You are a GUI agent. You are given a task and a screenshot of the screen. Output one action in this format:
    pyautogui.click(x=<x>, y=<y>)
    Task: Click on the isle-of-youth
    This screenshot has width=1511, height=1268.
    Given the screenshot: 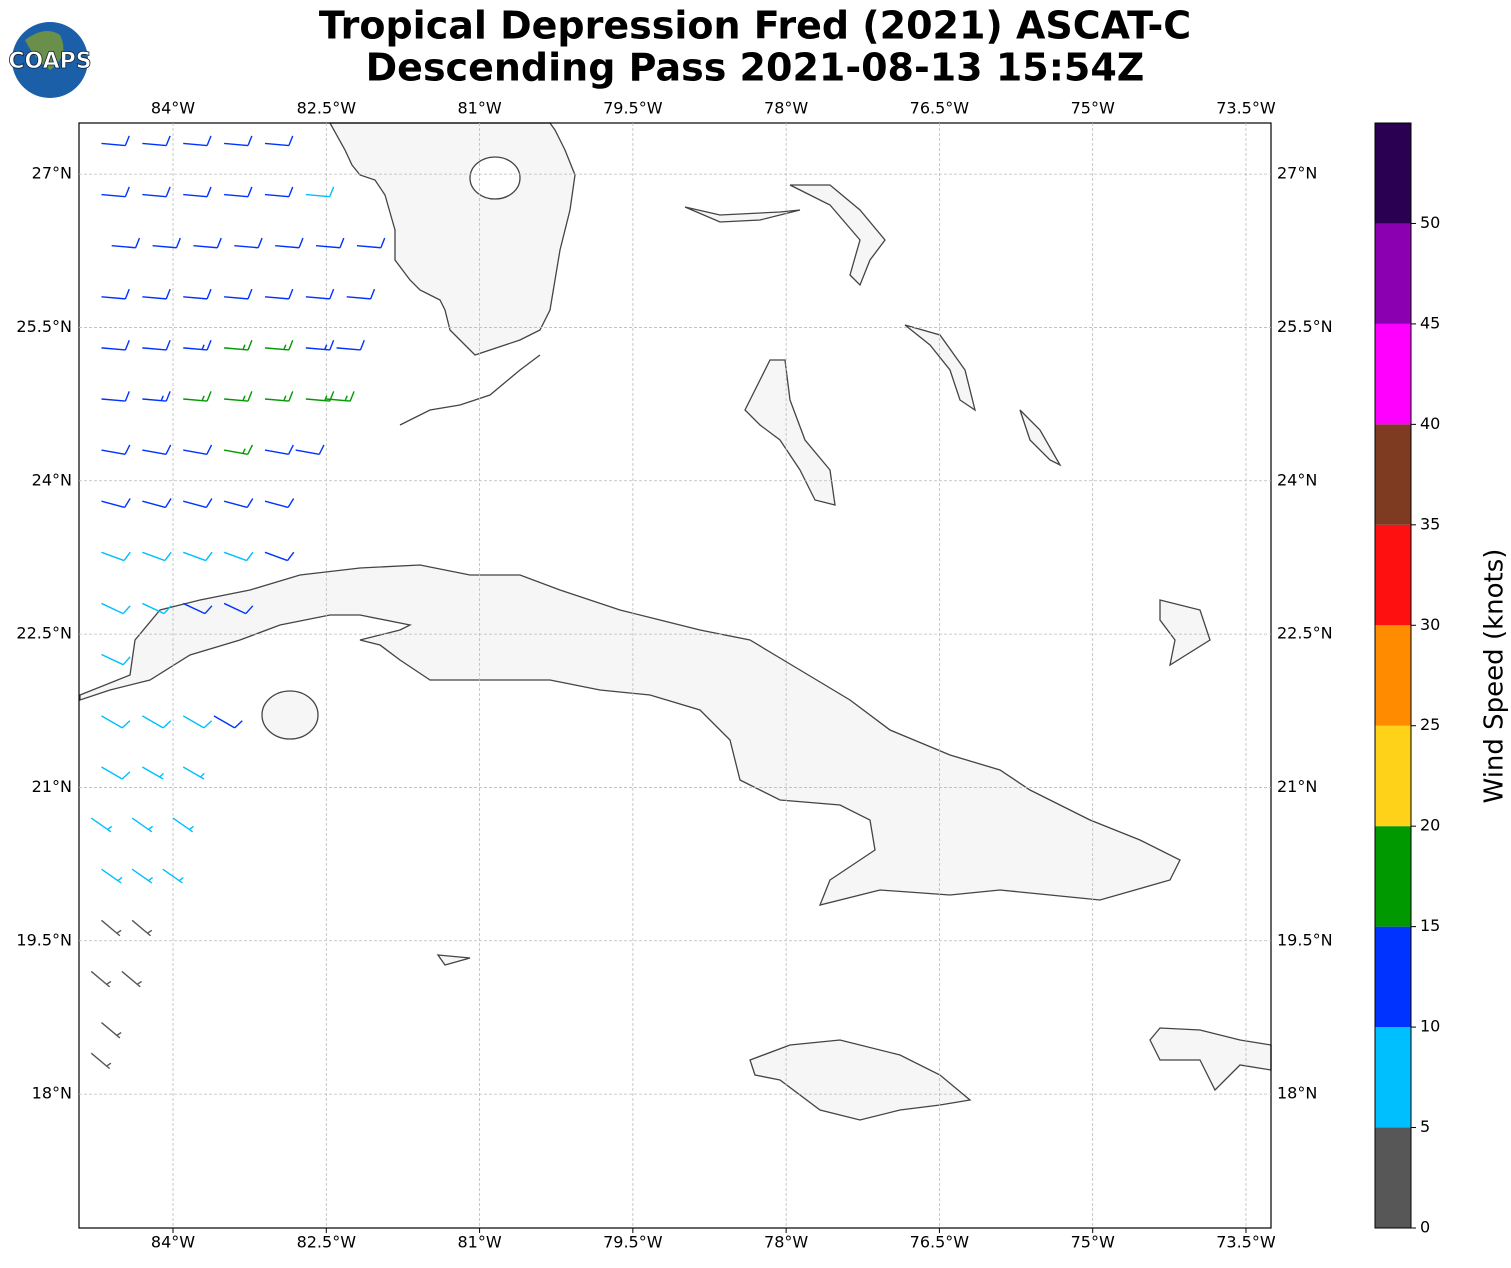 What is the action you would take?
    pyautogui.click(x=290, y=715)
    